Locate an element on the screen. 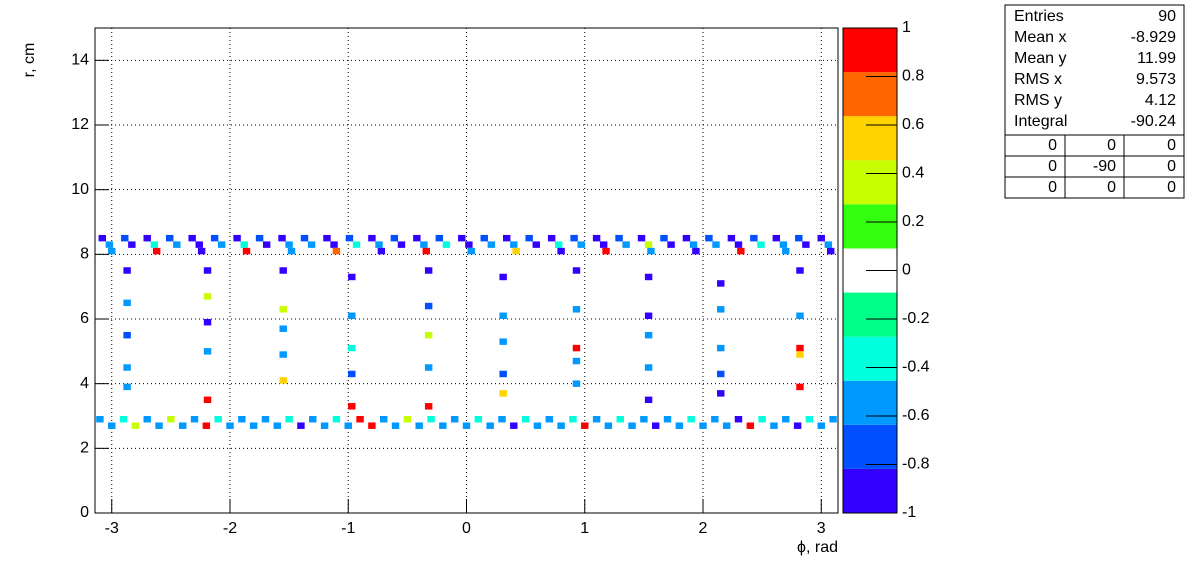 The height and width of the screenshot is (572, 1196). stats-label: Mean y is located at coordinates (1040, 58).